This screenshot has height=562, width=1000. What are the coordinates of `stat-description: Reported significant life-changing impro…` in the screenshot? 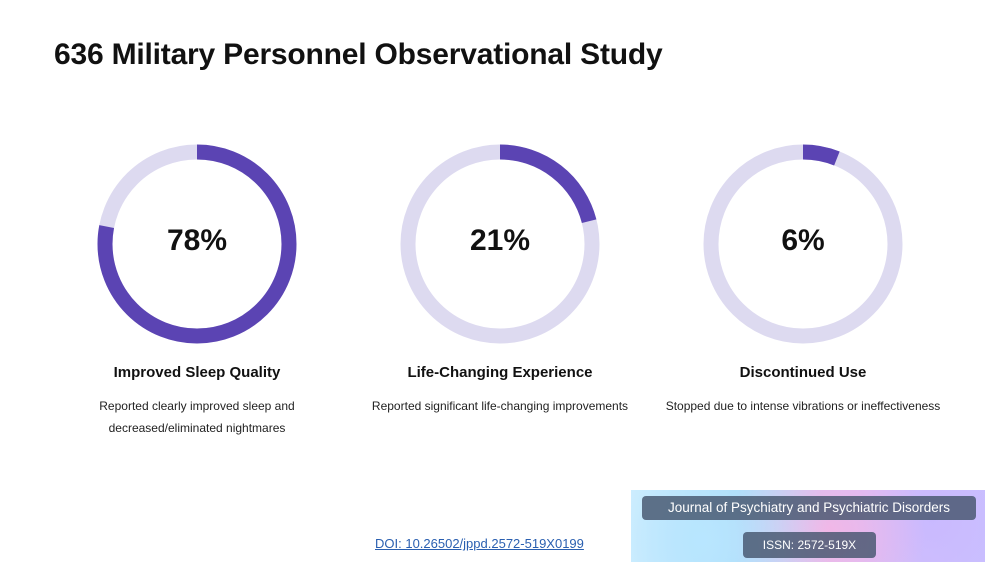 It's located at (500, 406).